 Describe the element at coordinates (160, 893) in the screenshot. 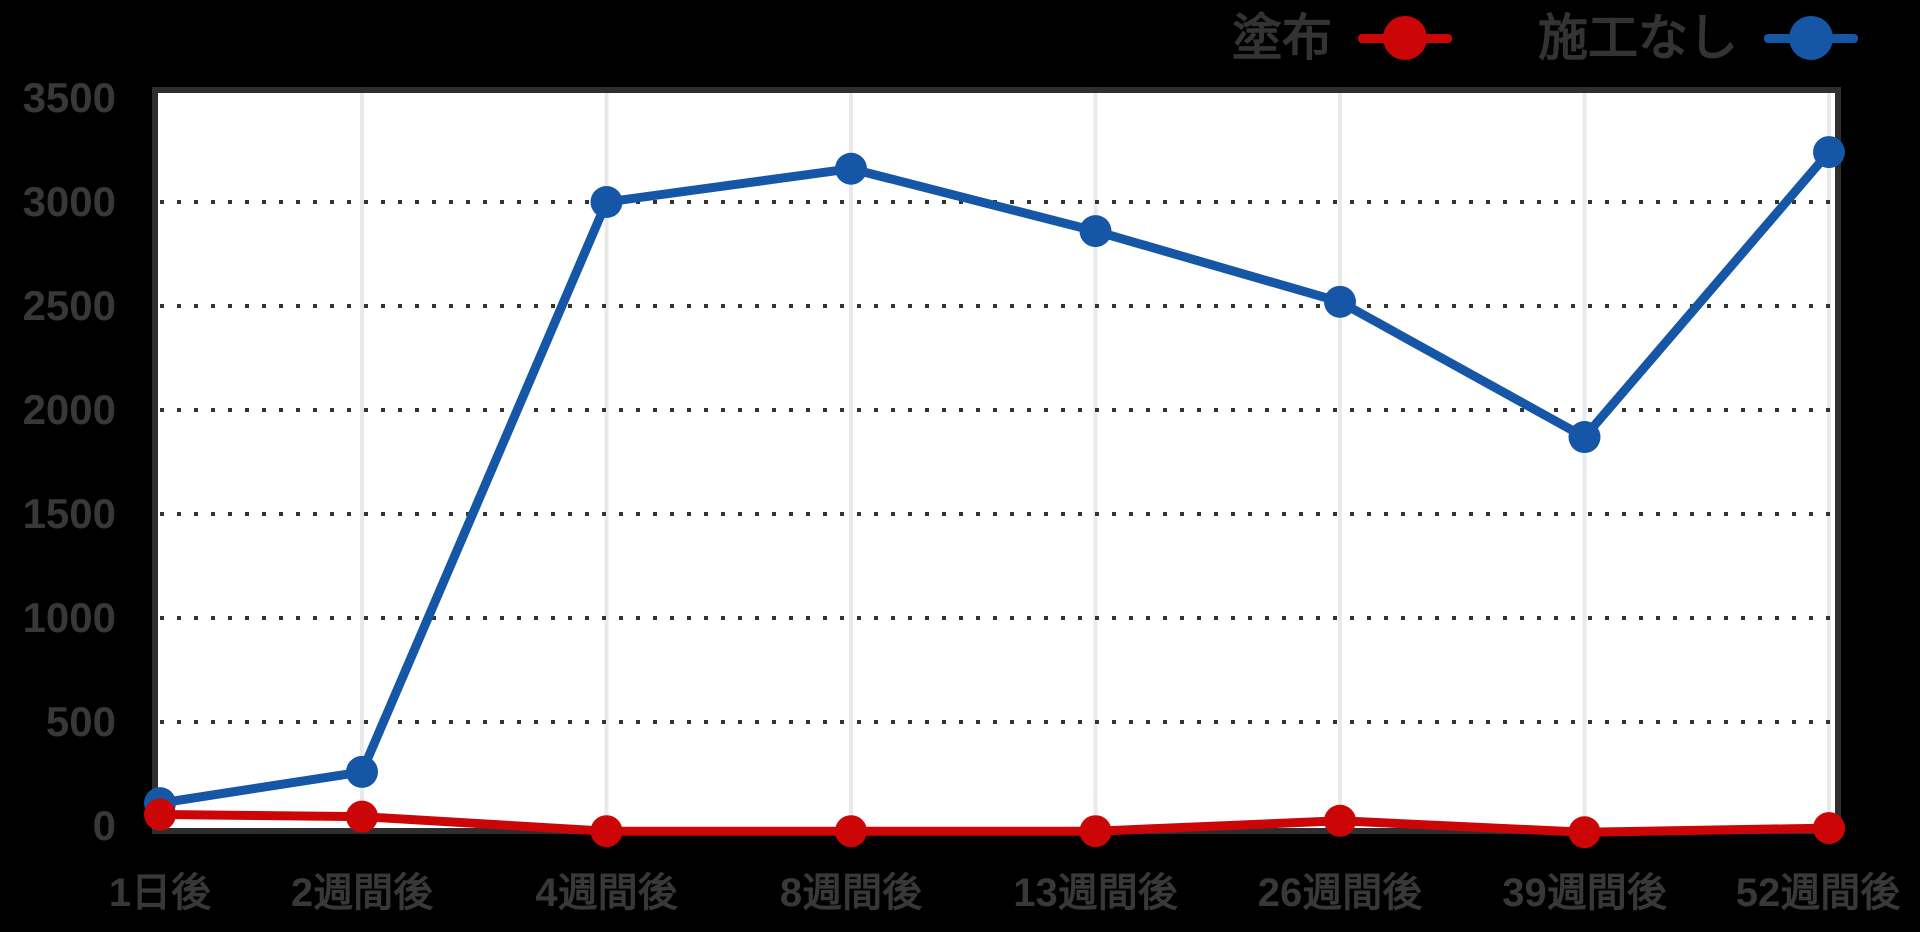

I see `x-axis-category-label: 1日後` at that location.